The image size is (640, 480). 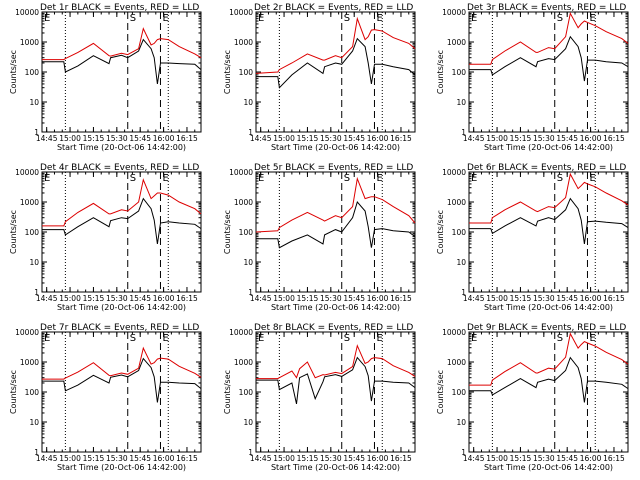 What do you see at coordinates (333, 8) in the screenshot?
I see `chart-title: Det 2r BLACK = Events, RED = LLD` at bounding box center [333, 8].